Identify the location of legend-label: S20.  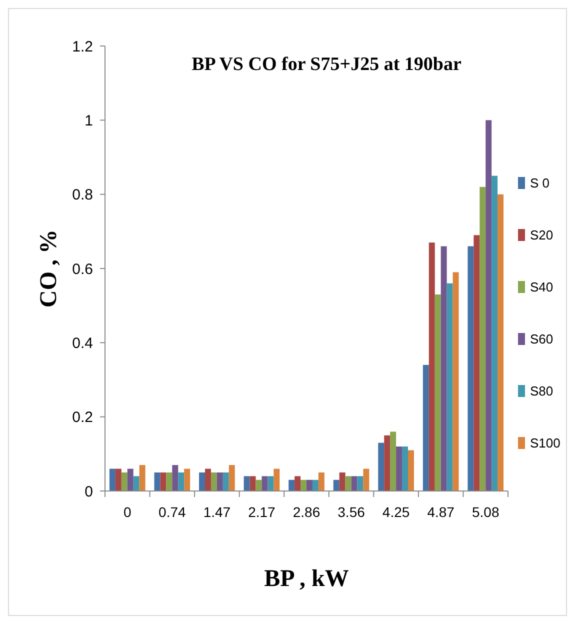
(542, 235).